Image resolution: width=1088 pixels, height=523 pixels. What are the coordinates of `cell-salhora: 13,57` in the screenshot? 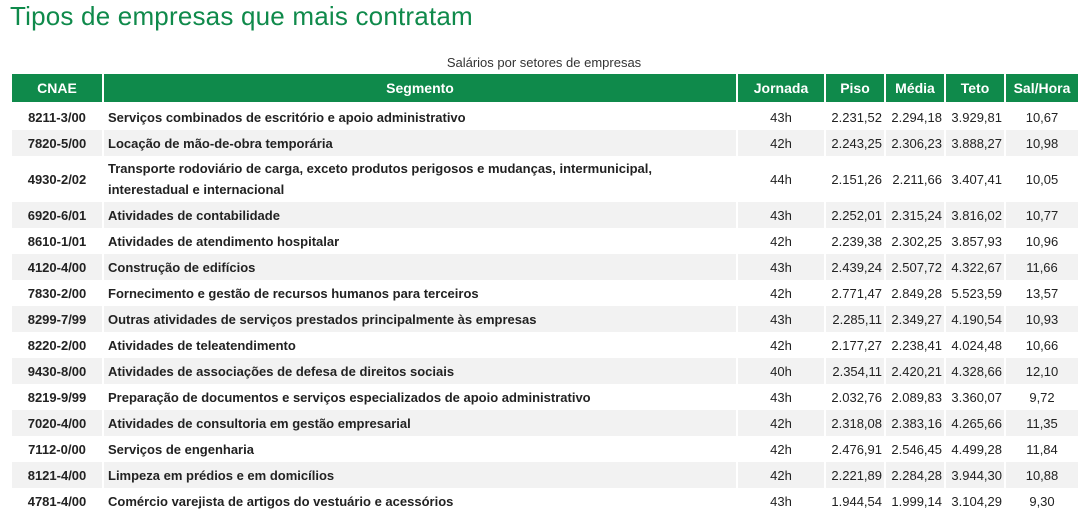 It's located at (1042, 293).